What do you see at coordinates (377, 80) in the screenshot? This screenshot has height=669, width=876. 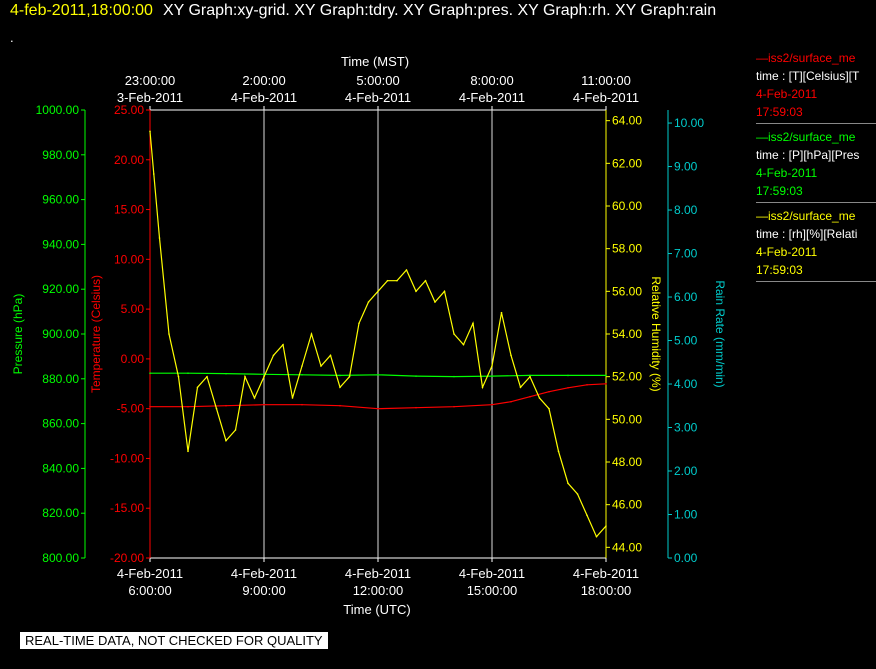 I see `top-tick-time: 5:00:00` at bounding box center [377, 80].